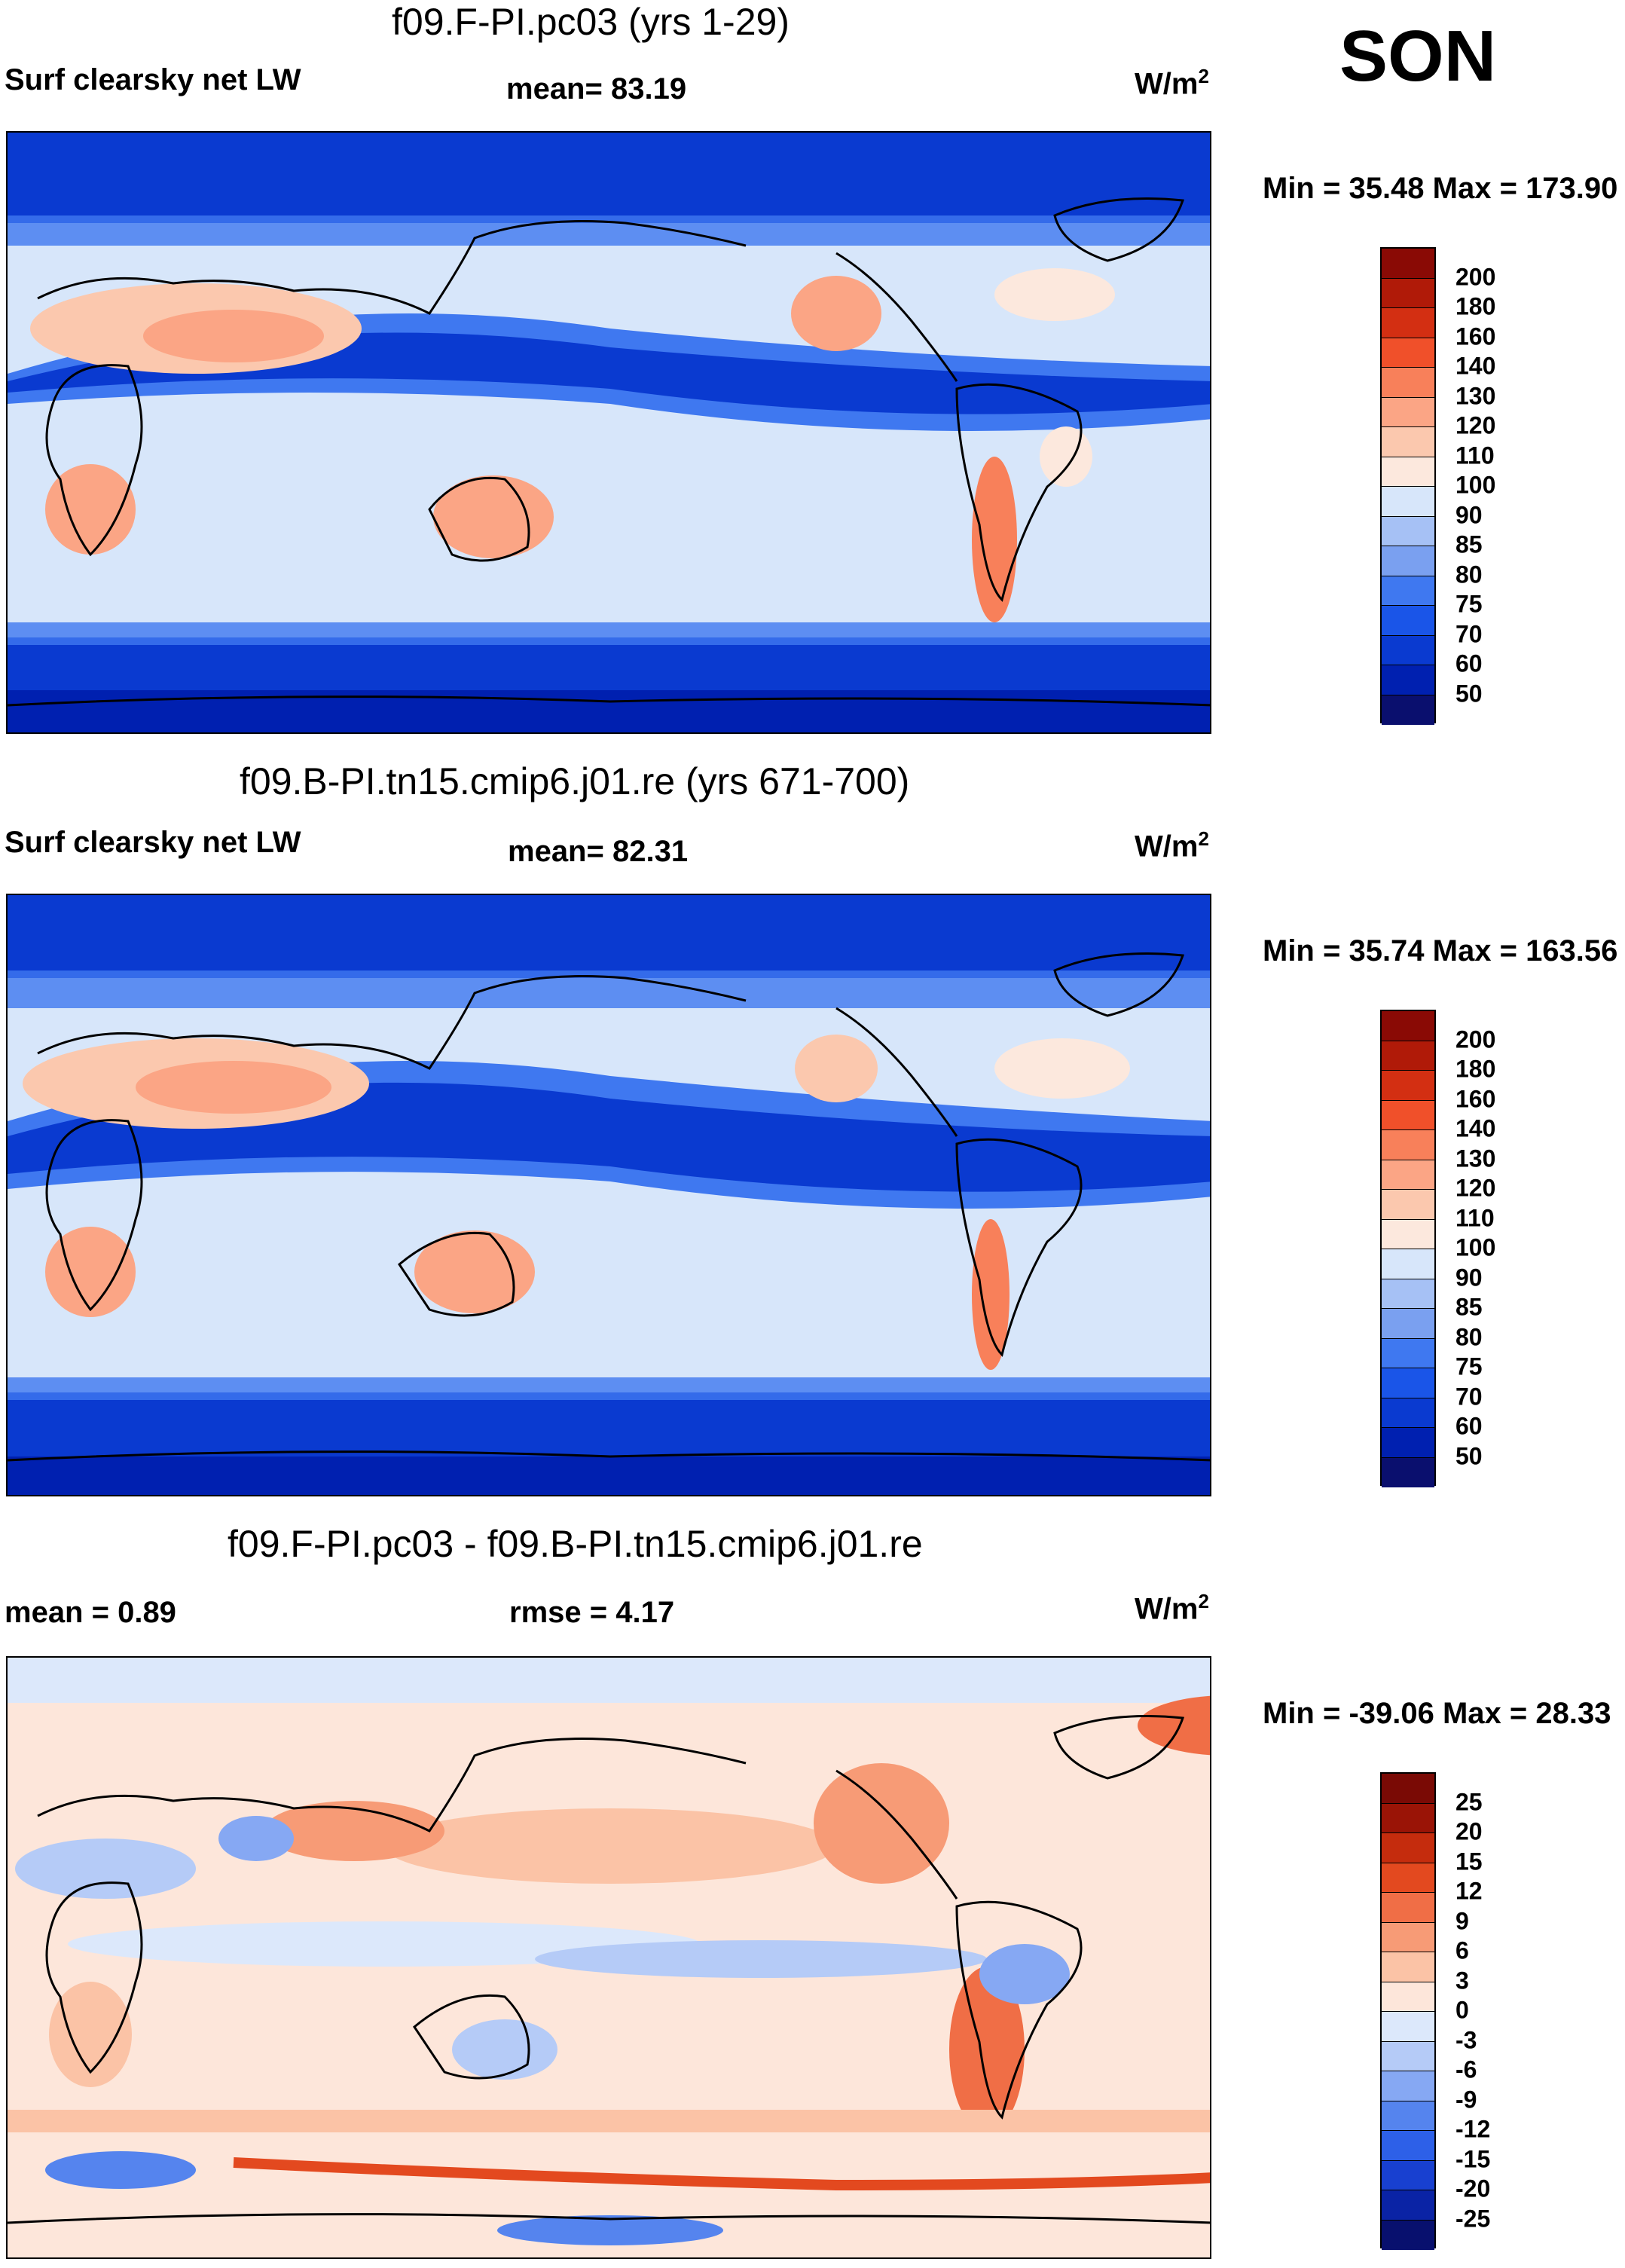  I want to click on tick: 9, so click(1462, 1921).